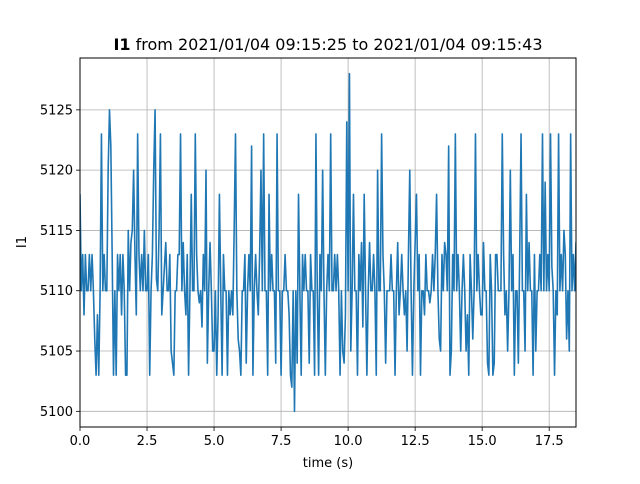 The height and width of the screenshot is (484, 640). What do you see at coordinates (56, 171) in the screenshot?
I see `y-tick-label: 5120` at bounding box center [56, 171].